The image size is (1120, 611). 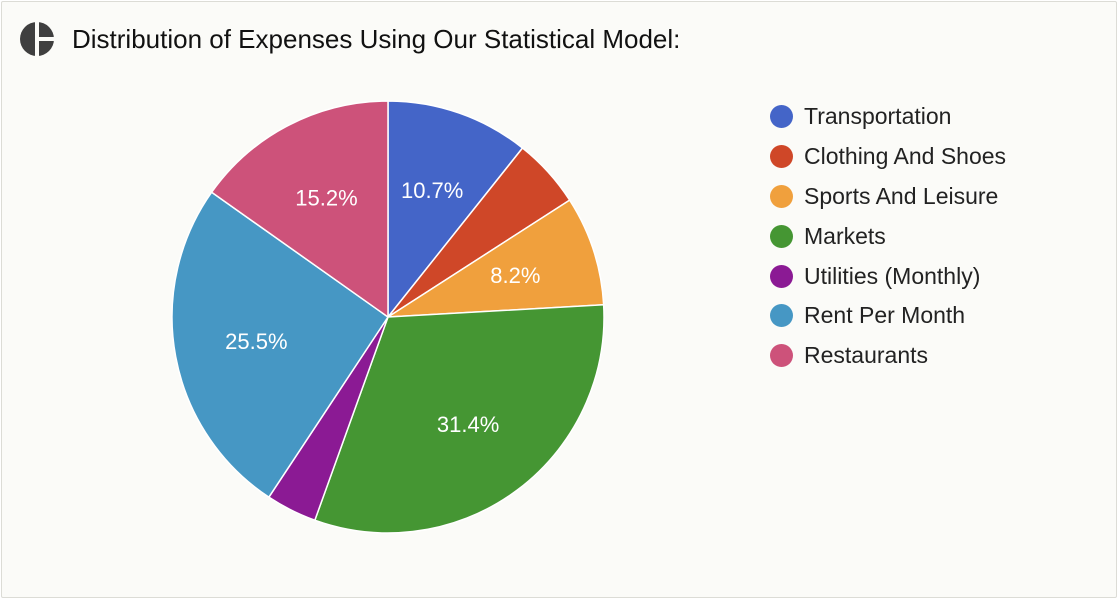 I want to click on data-label-restaurants: 15.2%, so click(x=326, y=198).